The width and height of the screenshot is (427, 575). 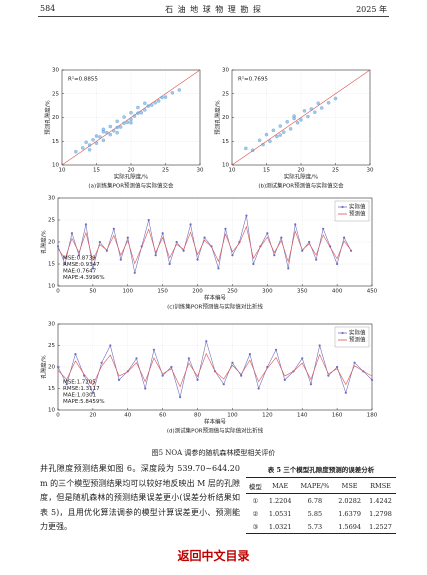 I want to click on back-to-contents: 返回中文目录, so click(x=213, y=556).